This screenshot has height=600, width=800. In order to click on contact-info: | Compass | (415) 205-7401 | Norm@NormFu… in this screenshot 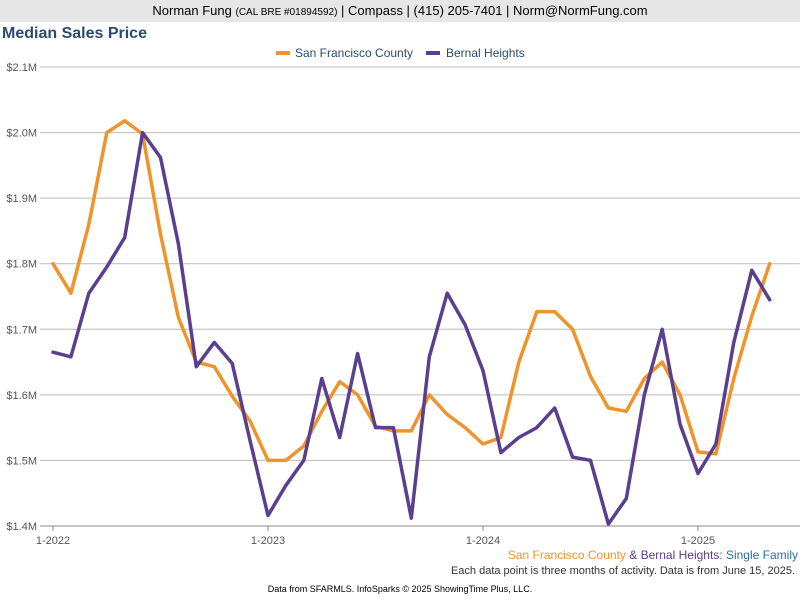, I will do `click(494, 10)`.